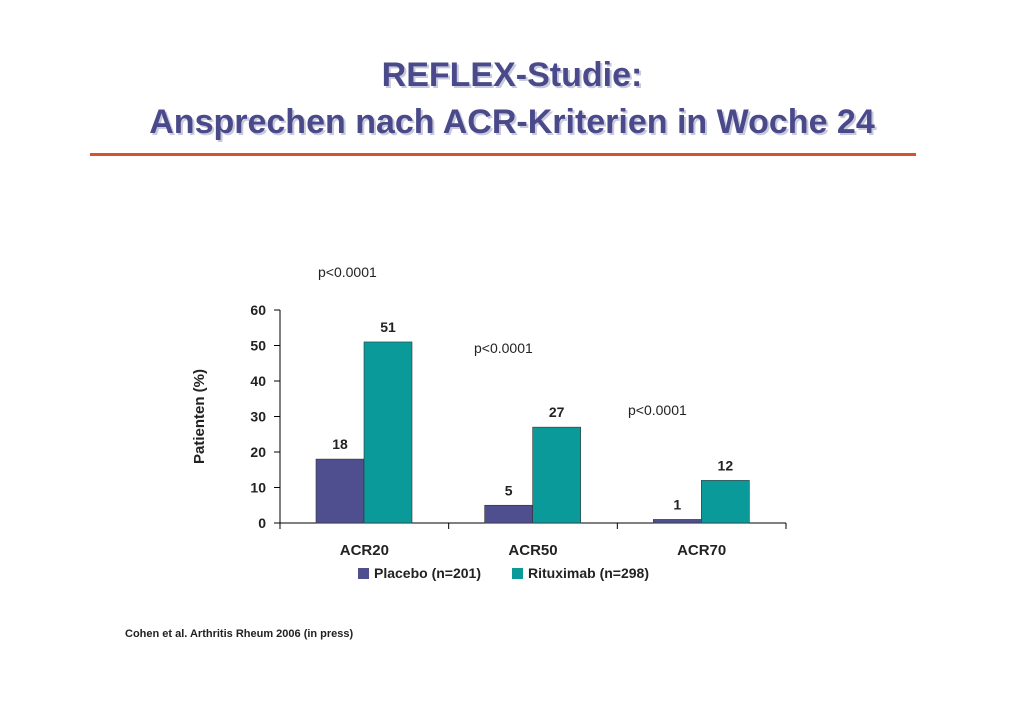 The height and width of the screenshot is (722, 1024). Describe the element at coordinates (262, 523) in the screenshot. I see `y-tick-label: 0` at that location.